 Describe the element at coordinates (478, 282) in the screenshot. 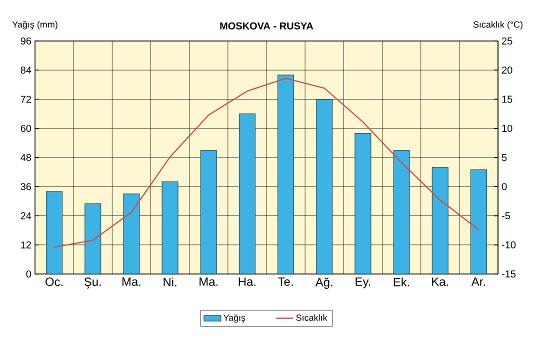

I see `x-tick-label: Ar.` at that location.